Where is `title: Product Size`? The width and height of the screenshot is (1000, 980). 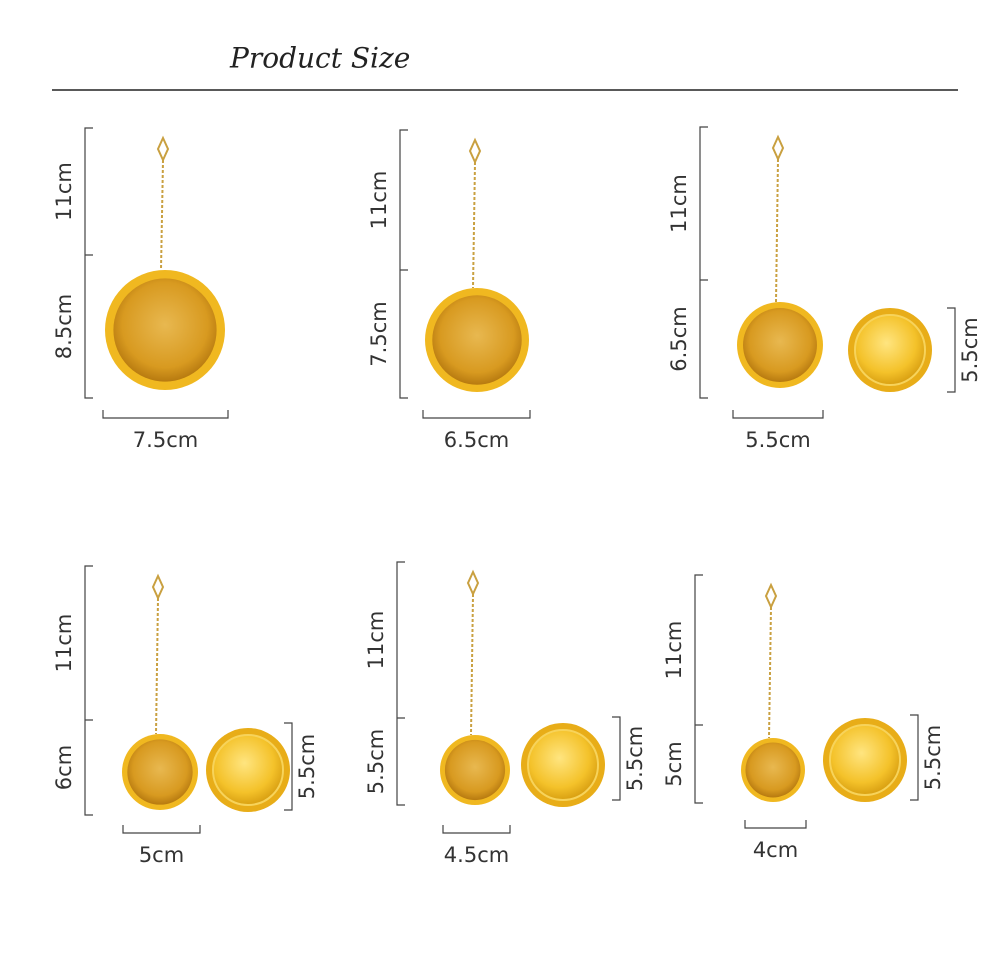
title: Product Size is located at coordinates (319, 58).